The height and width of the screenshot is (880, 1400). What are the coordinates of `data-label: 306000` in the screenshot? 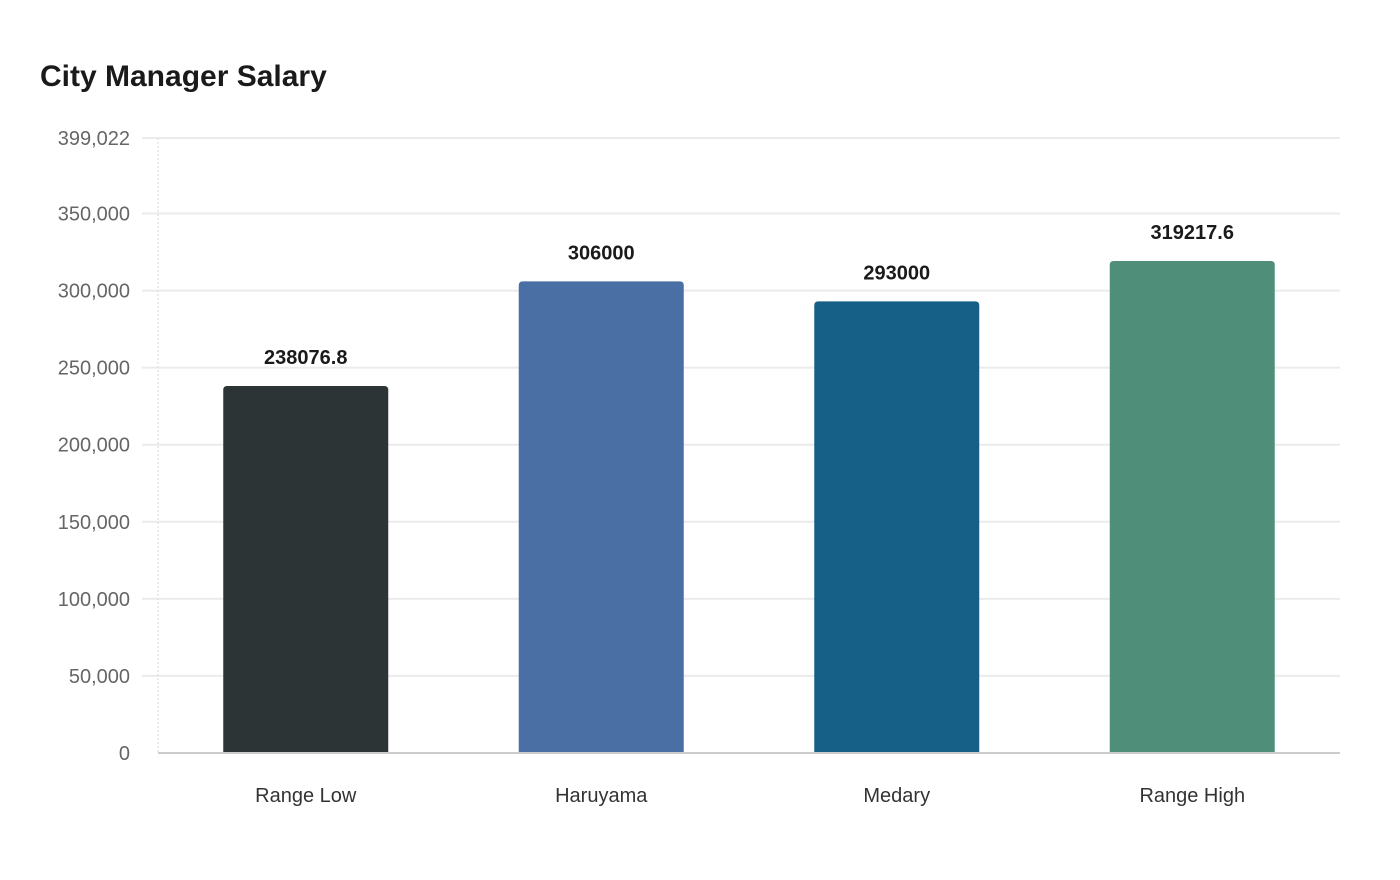 It's located at (601, 253).